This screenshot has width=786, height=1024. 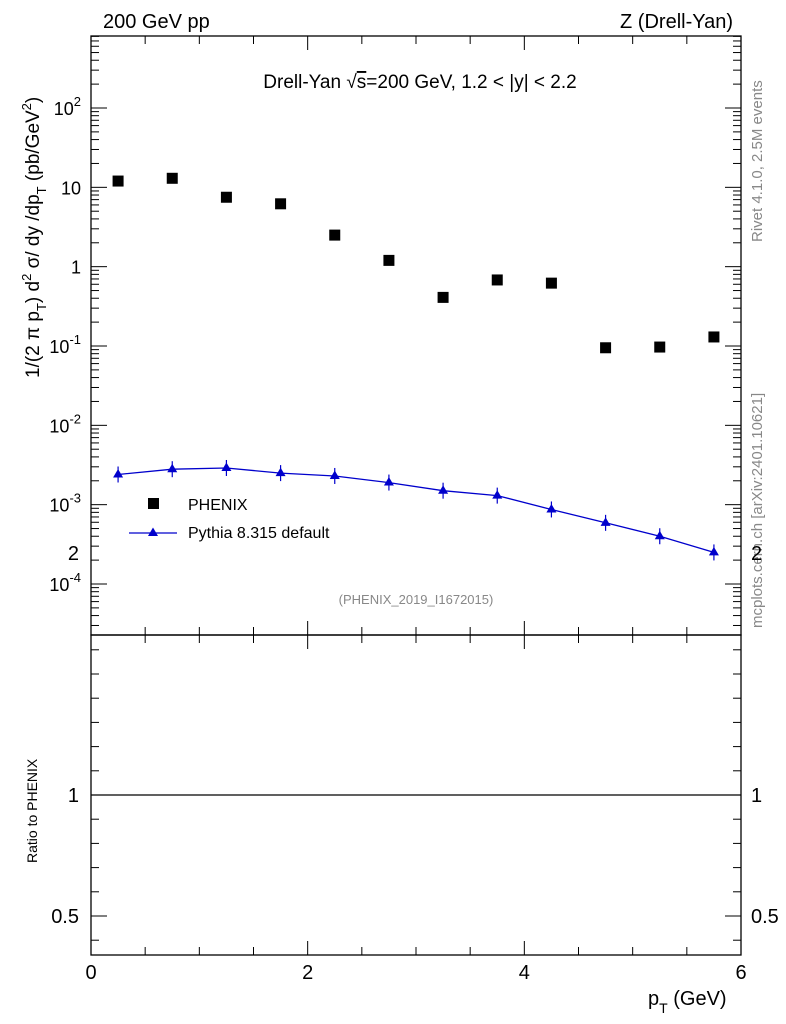 What do you see at coordinates (416, 599) in the screenshot?
I see `analysis-watermark: (PHENIX_2019_I1672015)` at bounding box center [416, 599].